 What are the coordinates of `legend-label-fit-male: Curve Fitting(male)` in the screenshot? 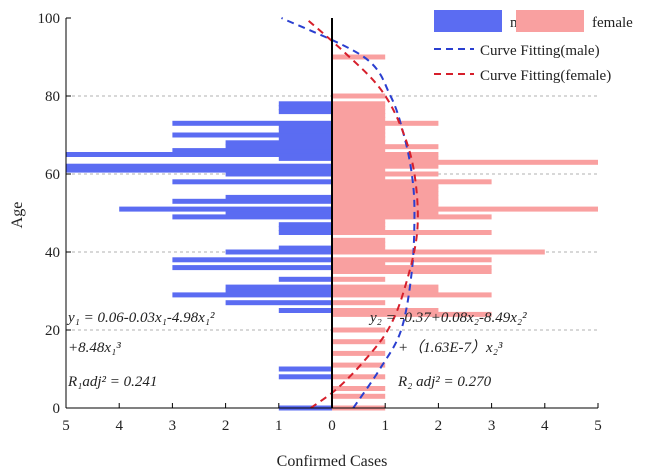 It's located at (540, 51).